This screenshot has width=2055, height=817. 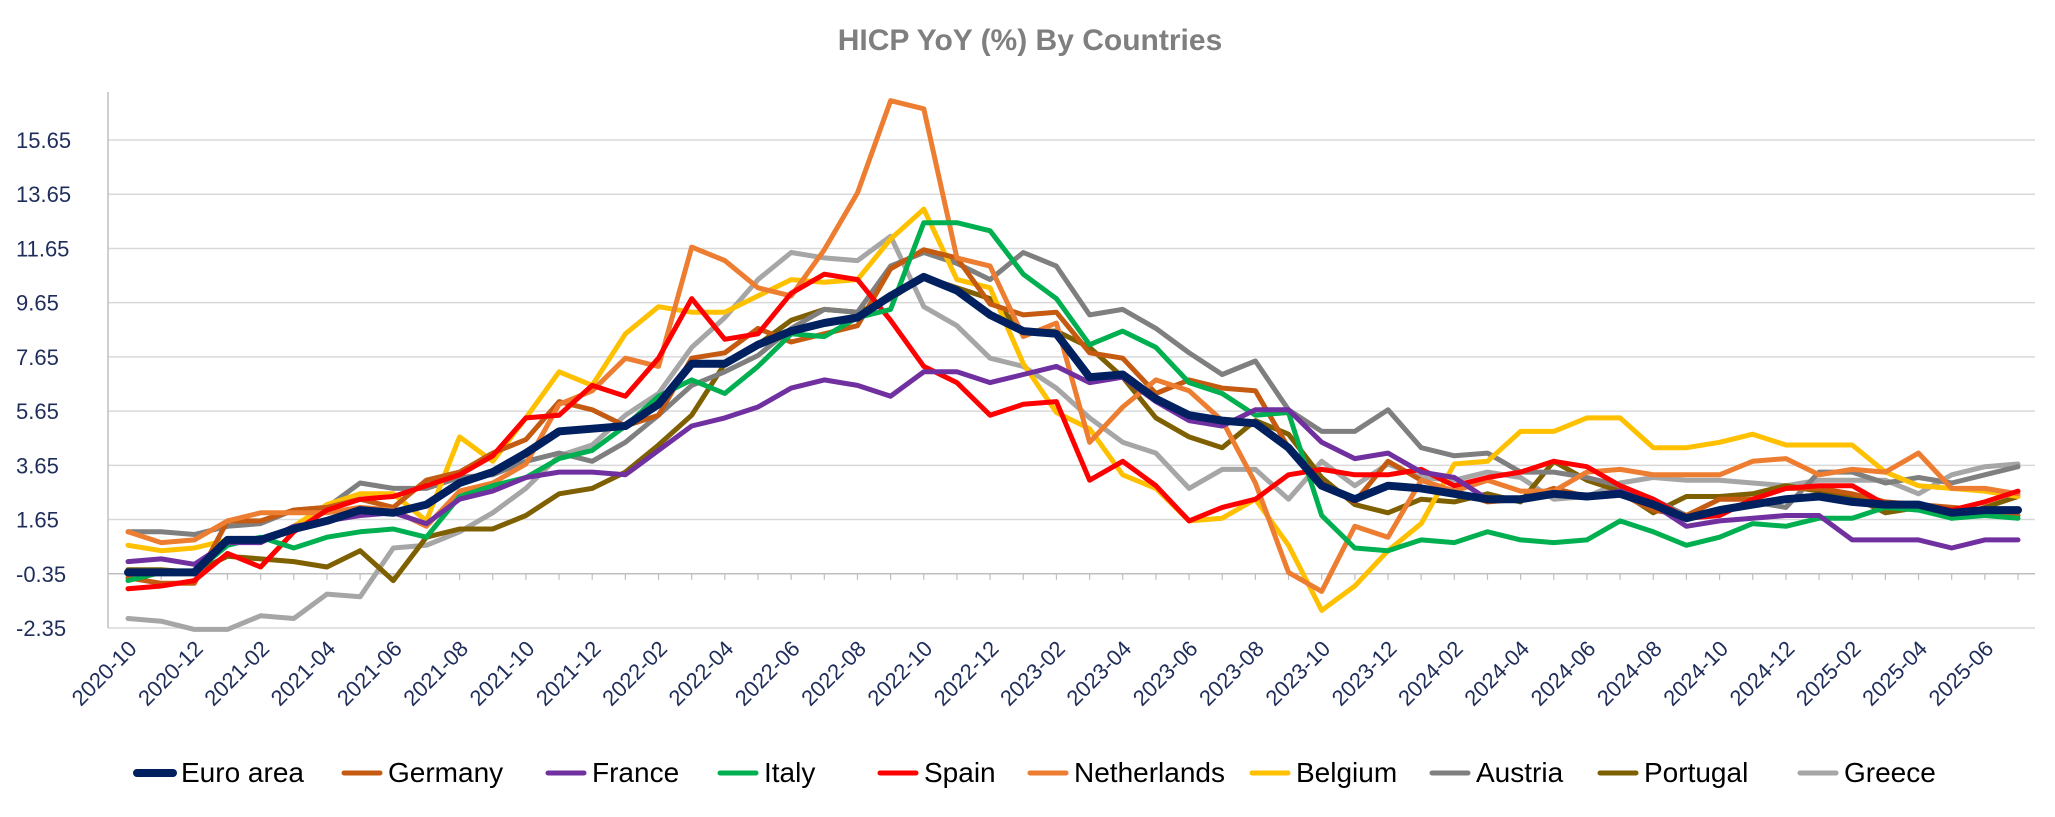 I want to click on legend-item-germany: Germany, so click(x=422, y=772).